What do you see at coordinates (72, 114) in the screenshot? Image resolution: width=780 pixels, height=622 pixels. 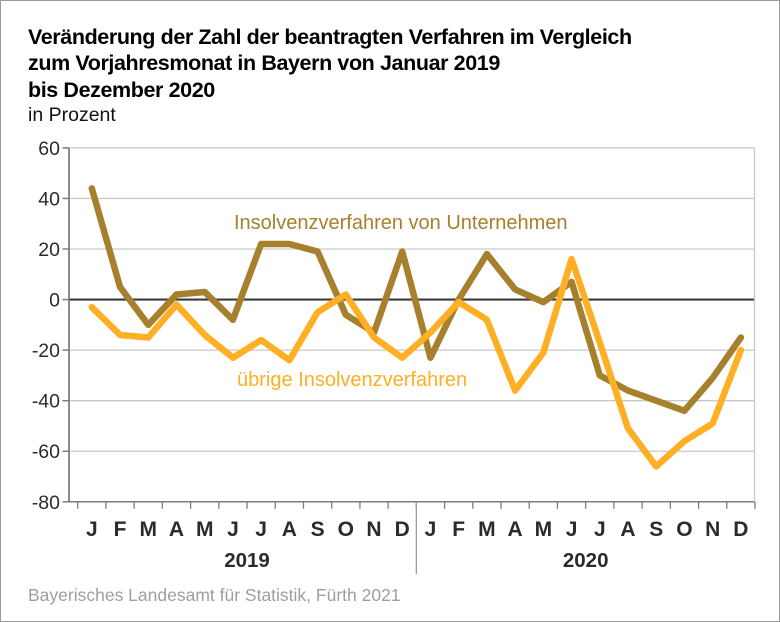 I see `chart-subtitle: in Prozent` at bounding box center [72, 114].